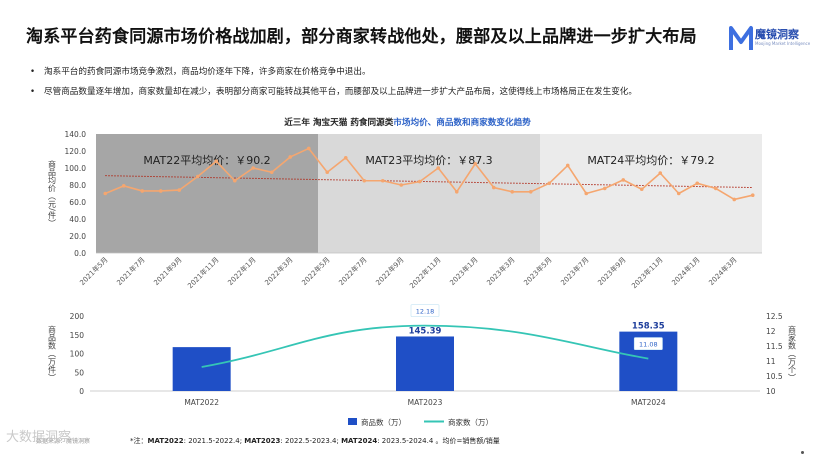  What do you see at coordinates (76, 134) in the screenshot?
I see `y-tick-label: 140.0` at bounding box center [76, 134].